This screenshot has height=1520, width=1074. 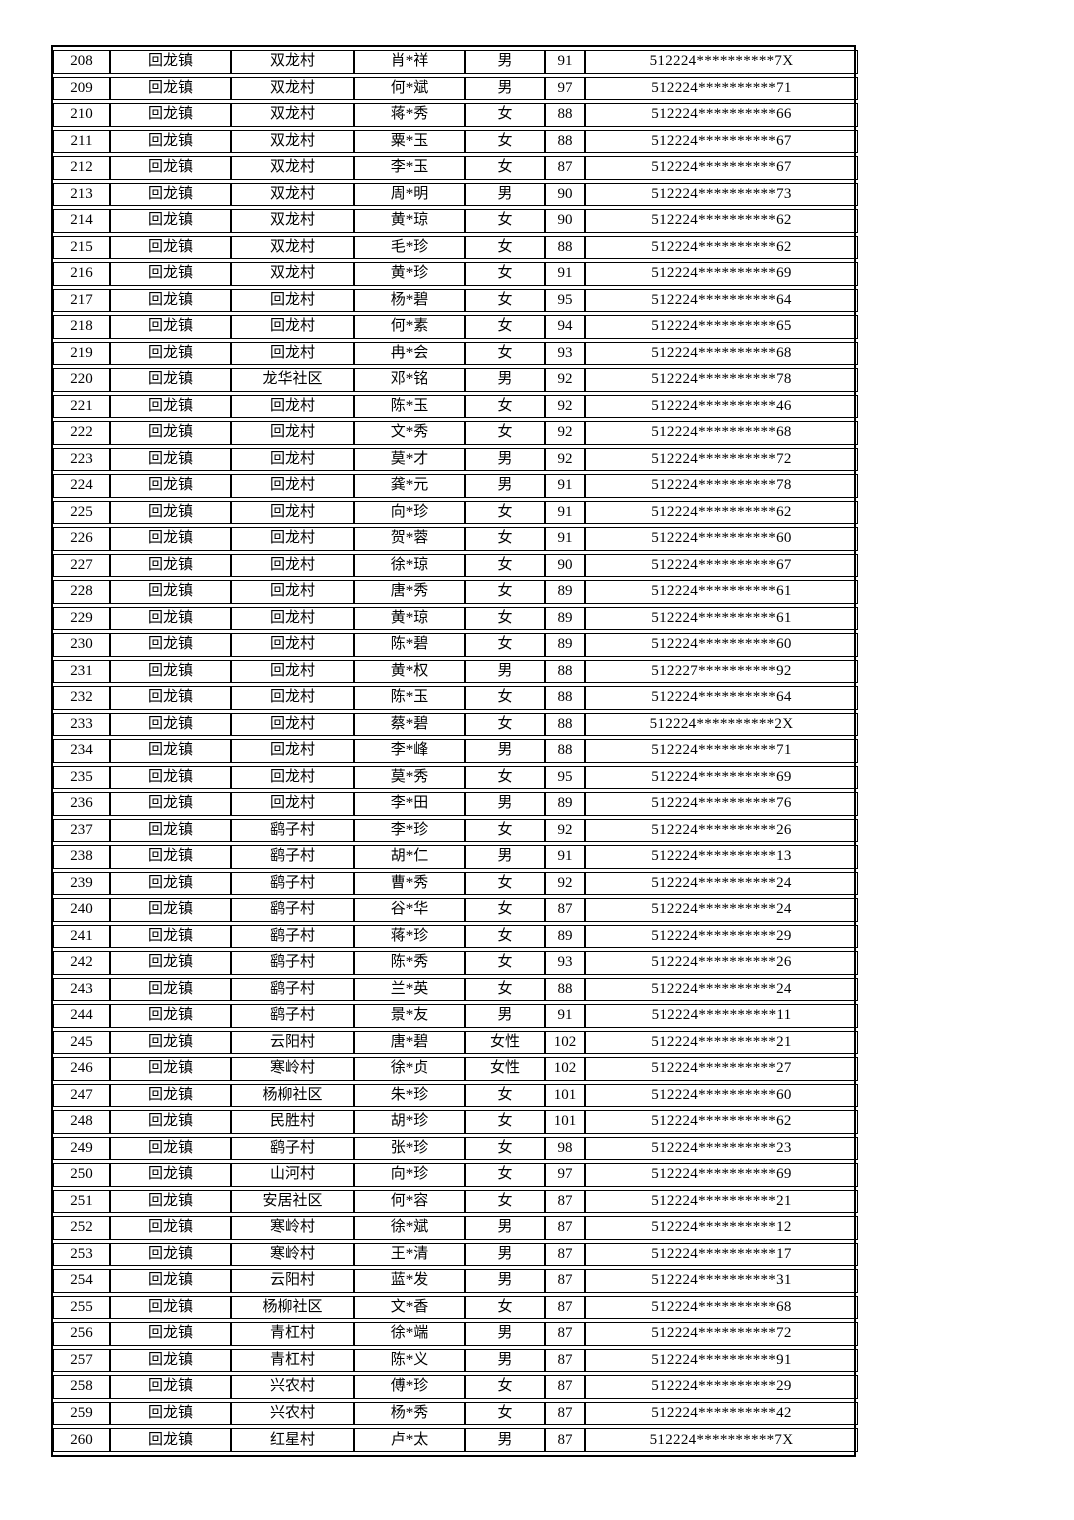 I want to click on cell-village: 杨柳社区, so click(x=292, y=1095).